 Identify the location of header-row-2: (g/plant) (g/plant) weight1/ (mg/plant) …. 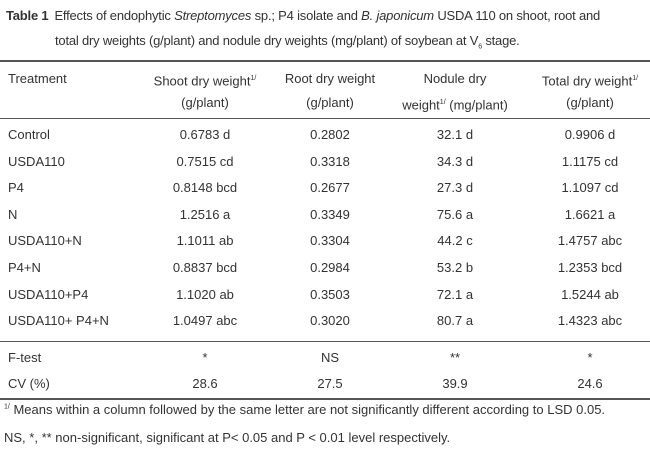
(325, 103).